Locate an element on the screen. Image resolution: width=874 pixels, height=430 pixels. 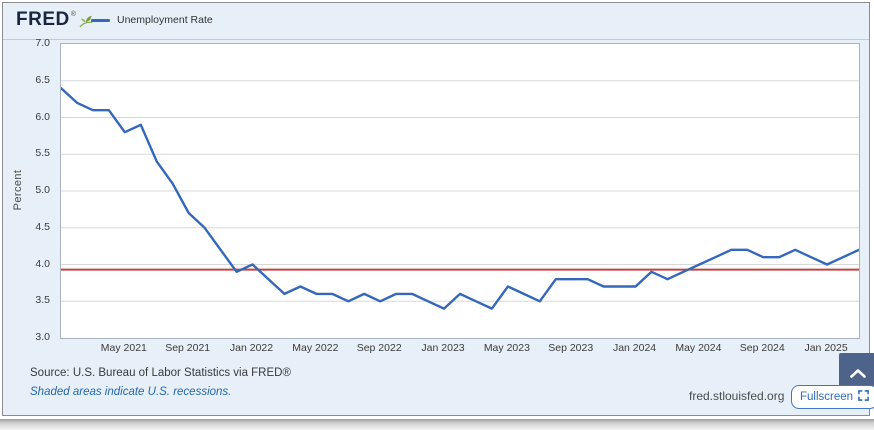
fred-sprout-icon is located at coordinates (86, 24).